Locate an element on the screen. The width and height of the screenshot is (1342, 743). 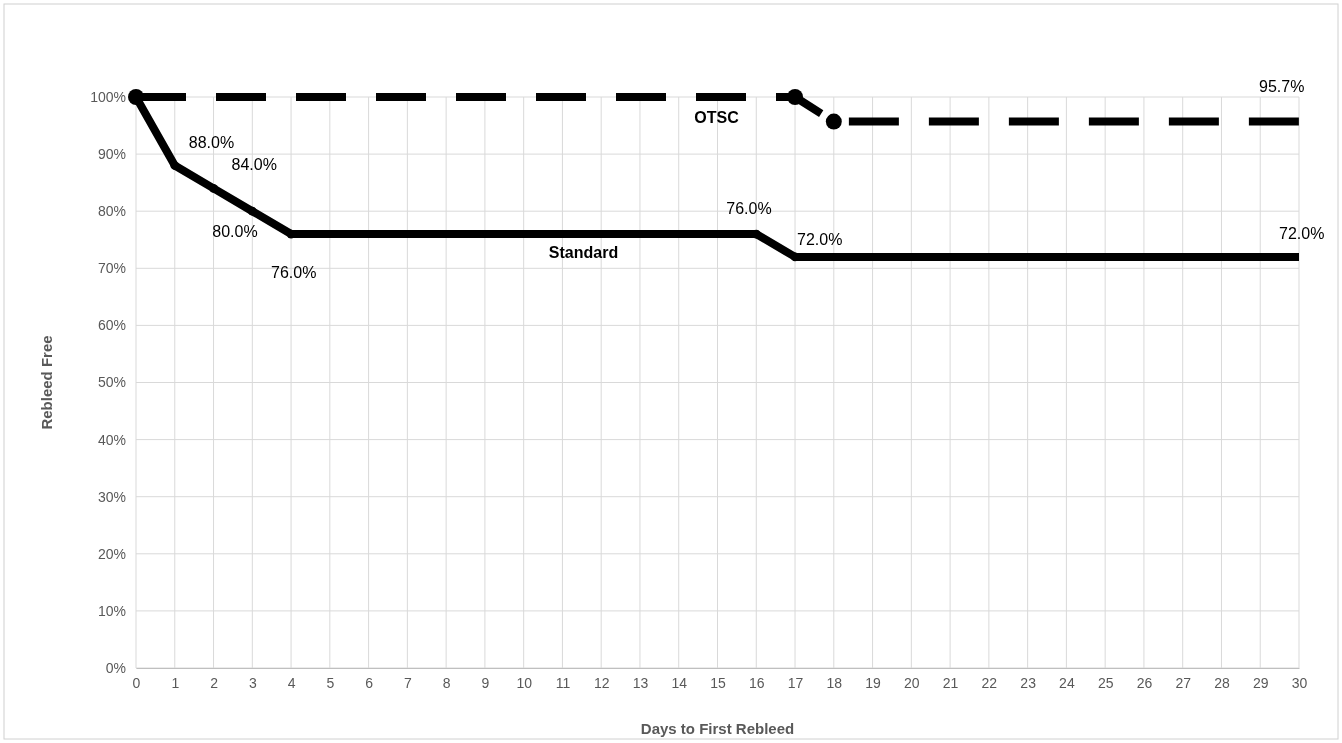
x-tick-label: 30 is located at coordinates (1299, 682).